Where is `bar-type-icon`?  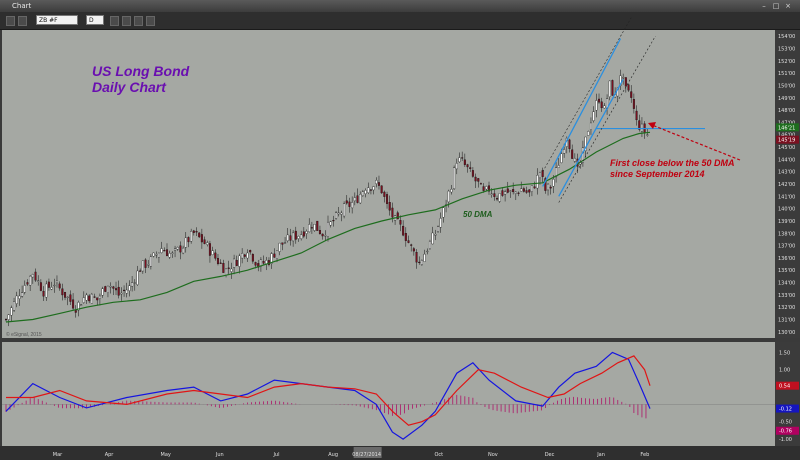 bar-type-icon is located at coordinates (114, 21).